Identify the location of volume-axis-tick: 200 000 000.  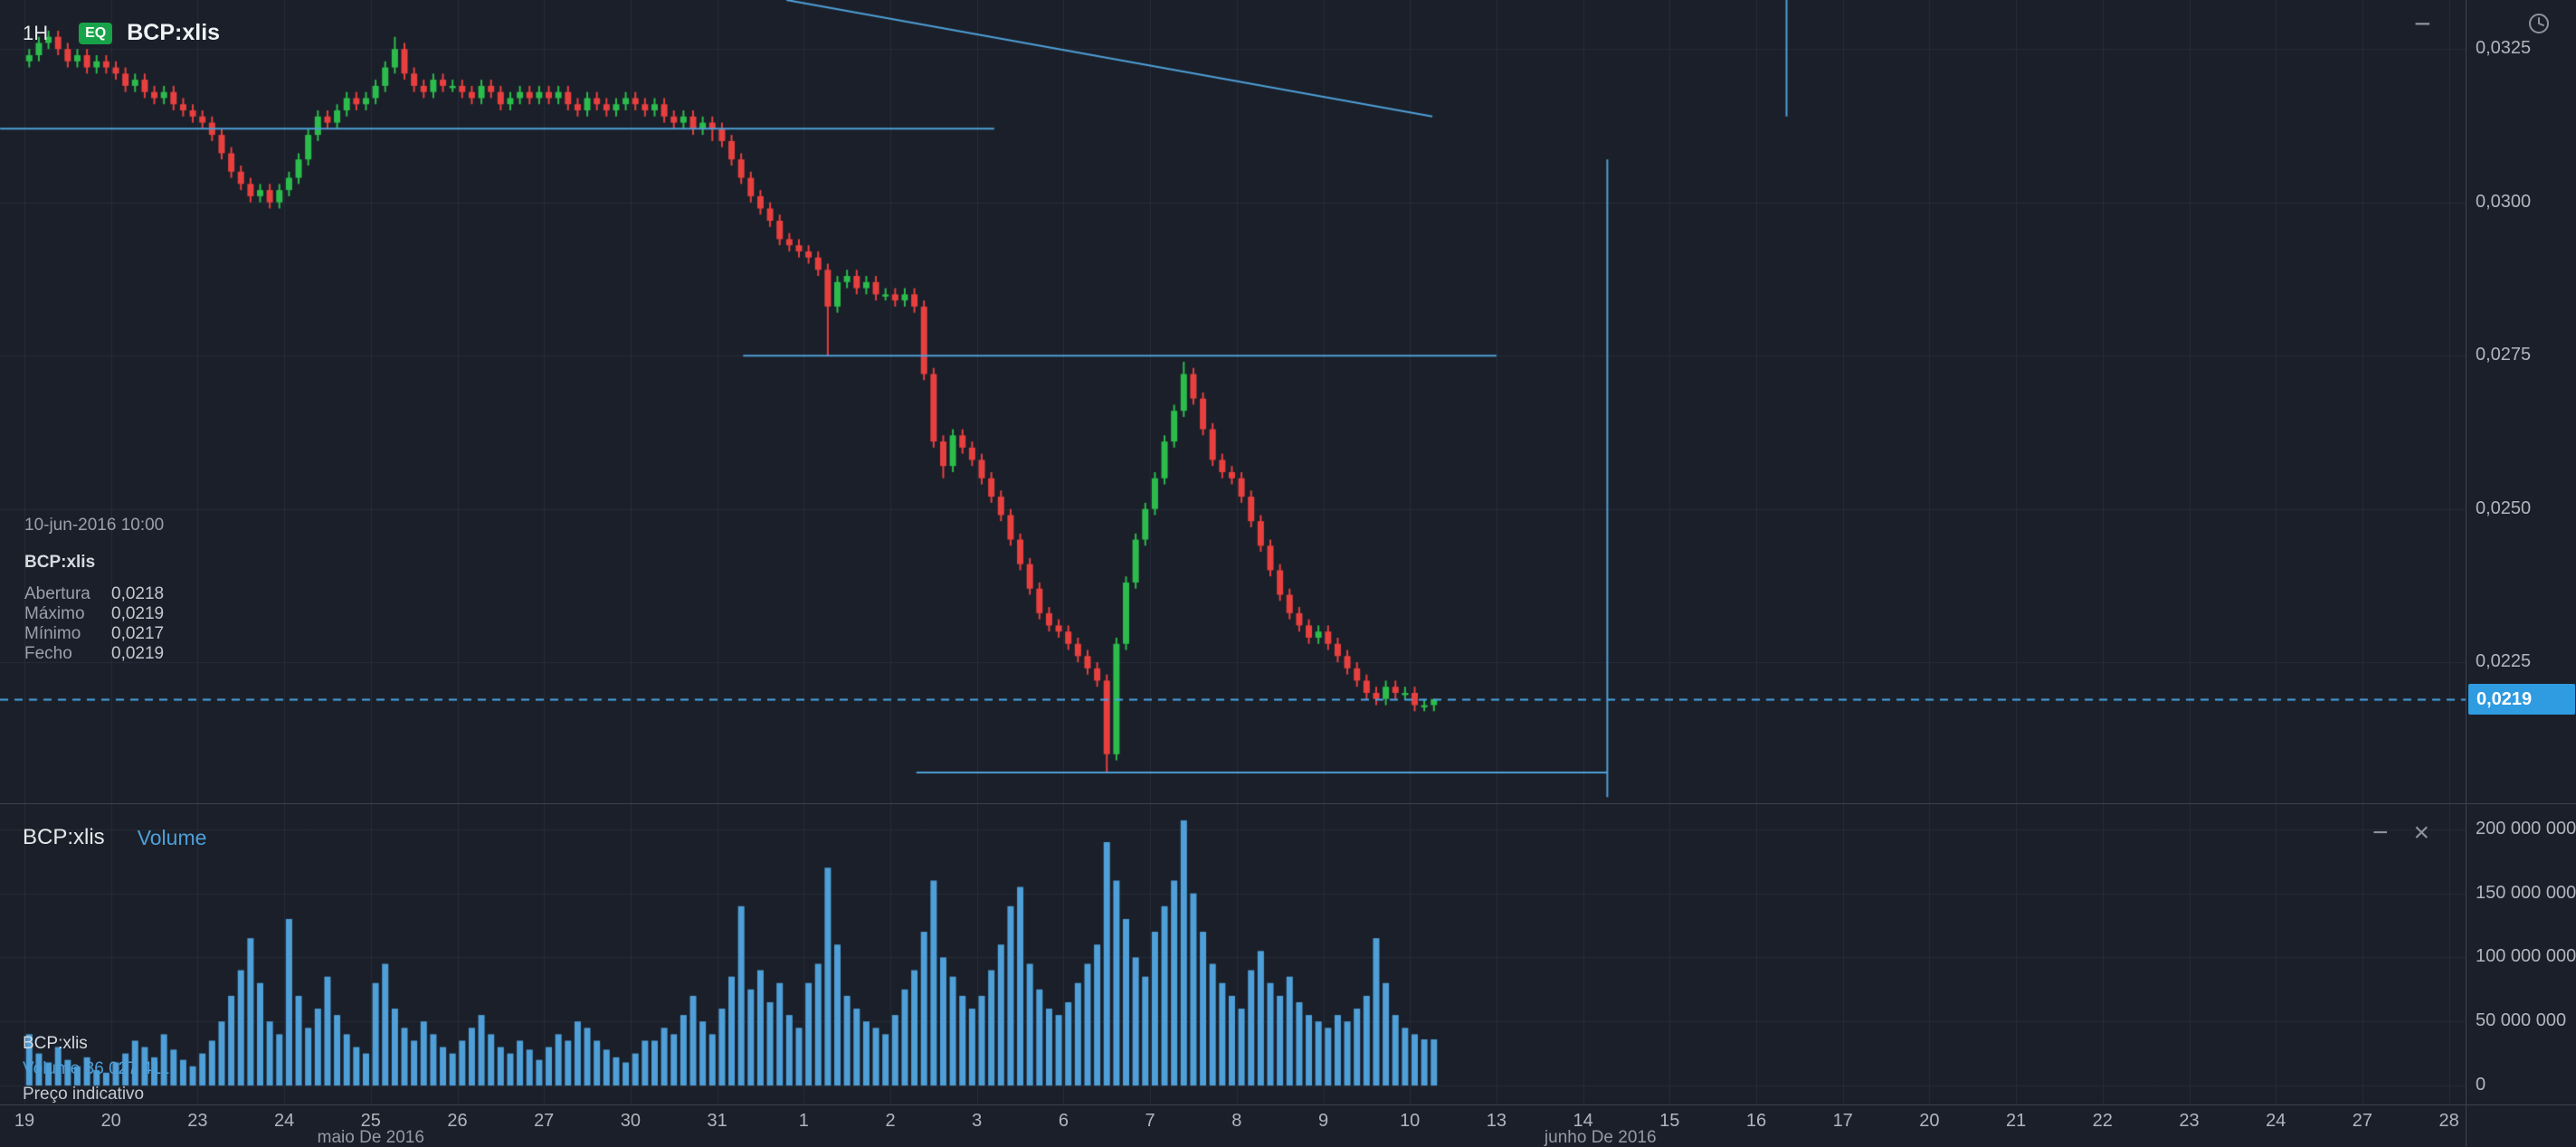
(2526, 829).